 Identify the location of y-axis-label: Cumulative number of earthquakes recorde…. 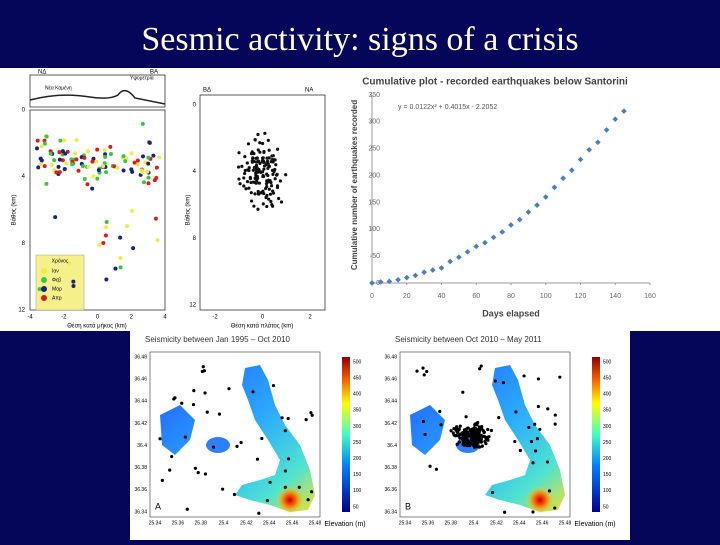
(354, 185).